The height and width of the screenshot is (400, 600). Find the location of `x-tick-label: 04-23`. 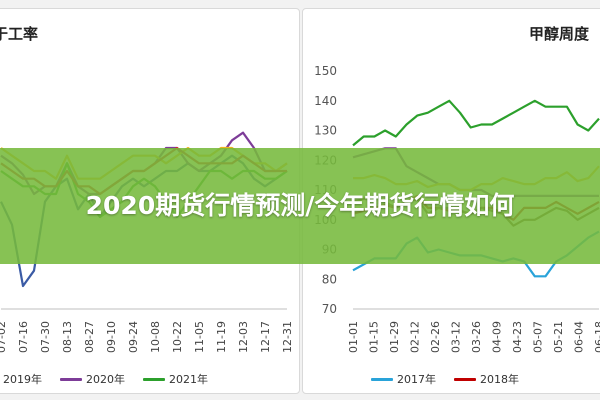

x-tick-label: 04-23 is located at coordinates (517, 337).